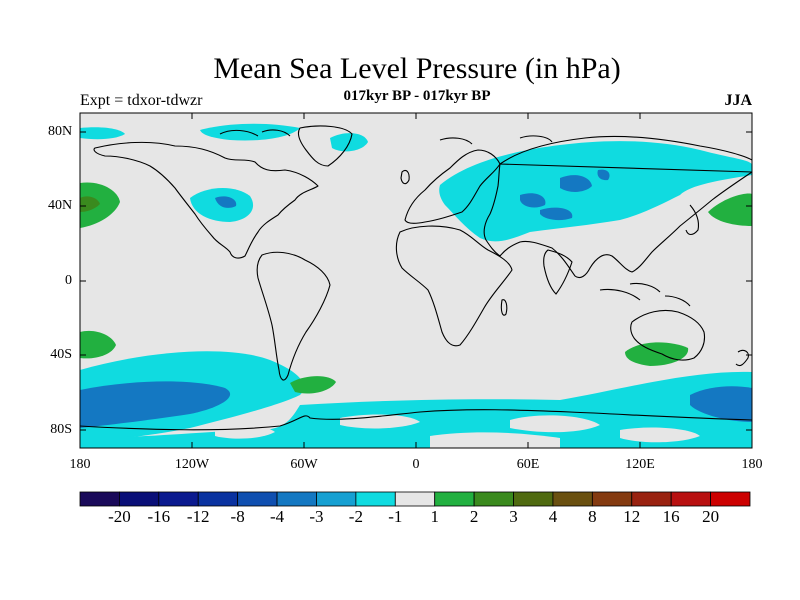  Describe the element at coordinates (316, 516) in the screenshot. I see `colorbar-label: -3` at that location.